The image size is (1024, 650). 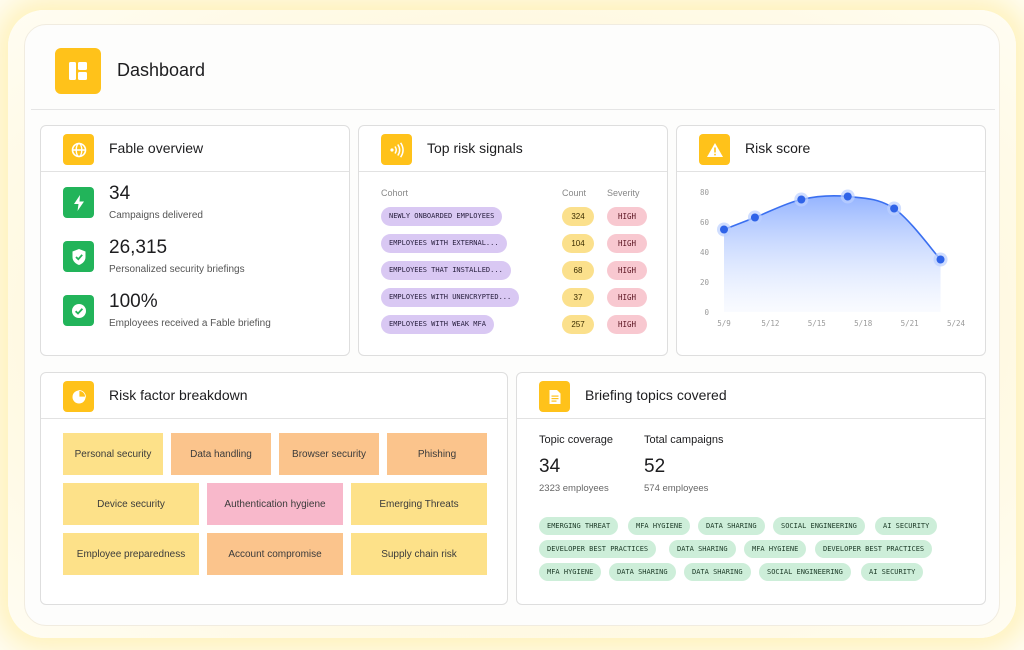 I want to click on stat-value: 26,315, so click(x=138, y=247).